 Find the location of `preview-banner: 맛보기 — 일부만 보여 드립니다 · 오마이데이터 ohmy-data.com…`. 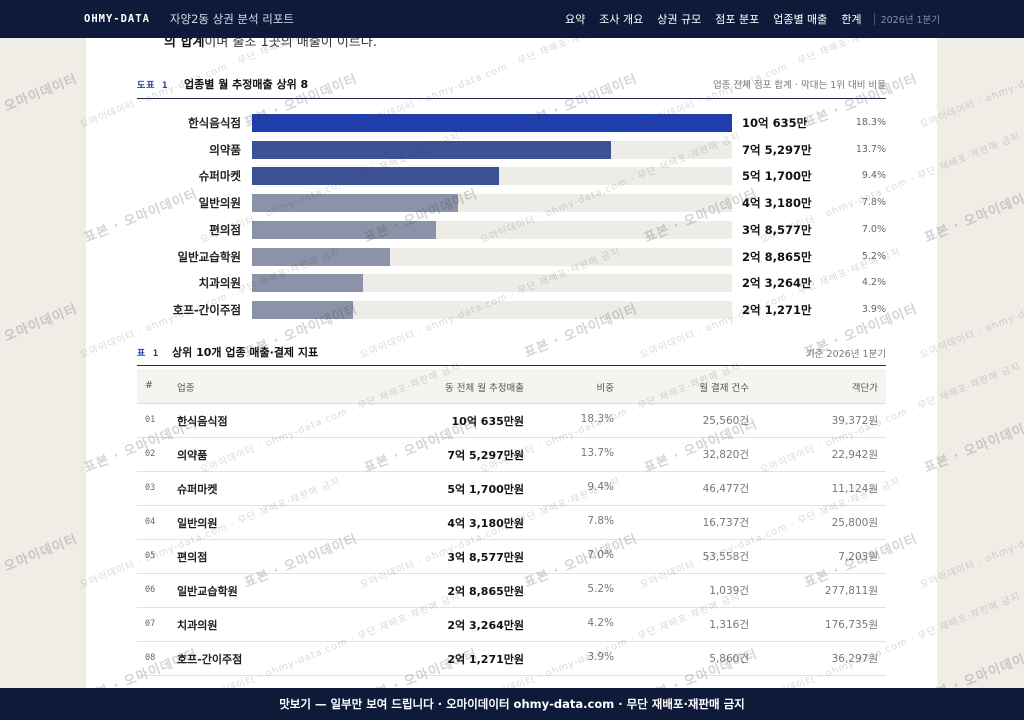

preview-banner: 맛보기 — 일부만 보여 드립니다 · 오마이데이터 ohmy-data.com… is located at coordinates (512, 704).